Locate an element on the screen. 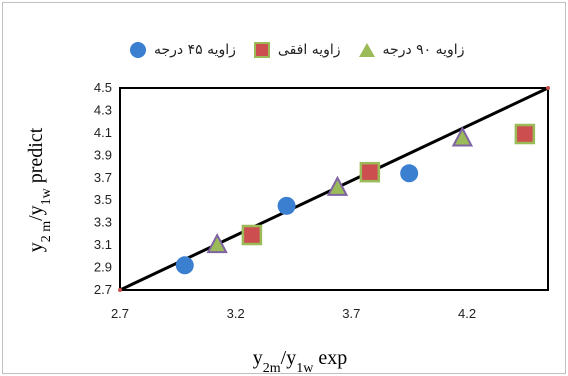 The width and height of the screenshot is (568, 376). y-tick-label: 2.9 is located at coordinates (103, 267).